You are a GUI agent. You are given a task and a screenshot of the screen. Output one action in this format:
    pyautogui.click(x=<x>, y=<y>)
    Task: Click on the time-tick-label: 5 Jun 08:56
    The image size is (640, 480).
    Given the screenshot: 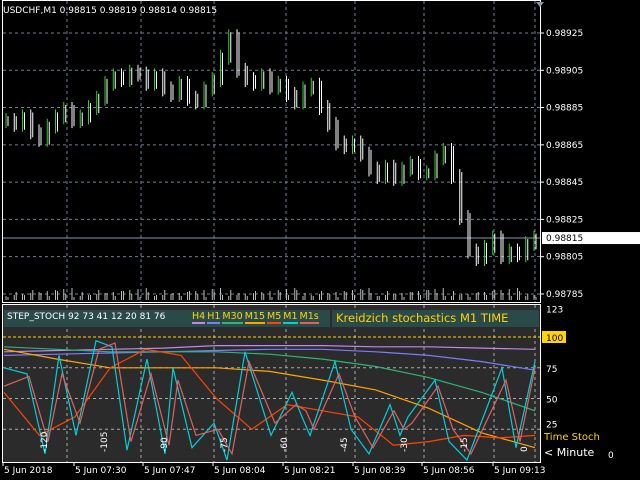 What is the action you would take?
    pyautogui.click(x=449, y=471)
    